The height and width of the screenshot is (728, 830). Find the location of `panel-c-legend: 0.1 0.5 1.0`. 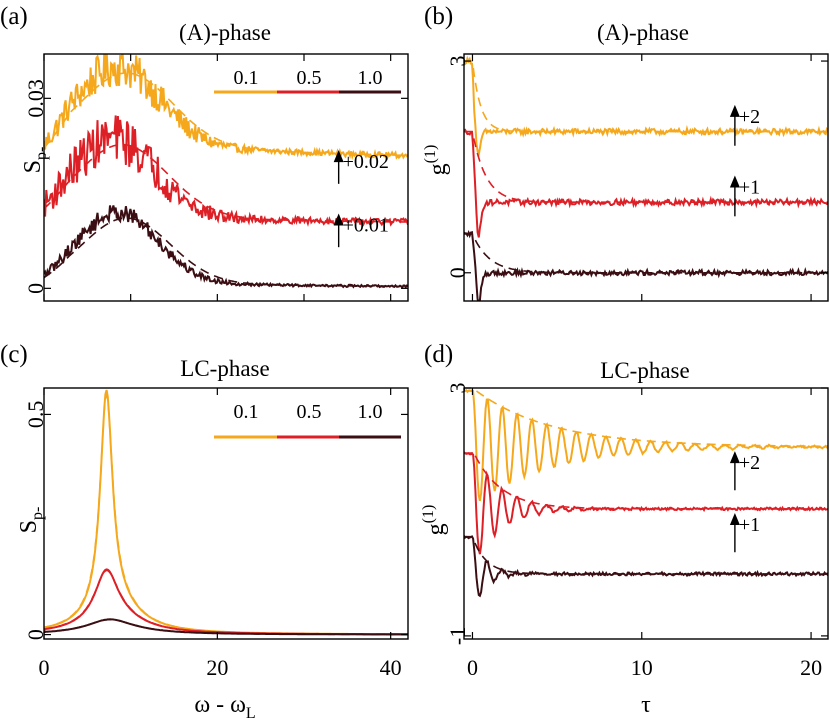

panel-c-legend: 0.1 0.5 1.0 is located at coordinates (307, 420).